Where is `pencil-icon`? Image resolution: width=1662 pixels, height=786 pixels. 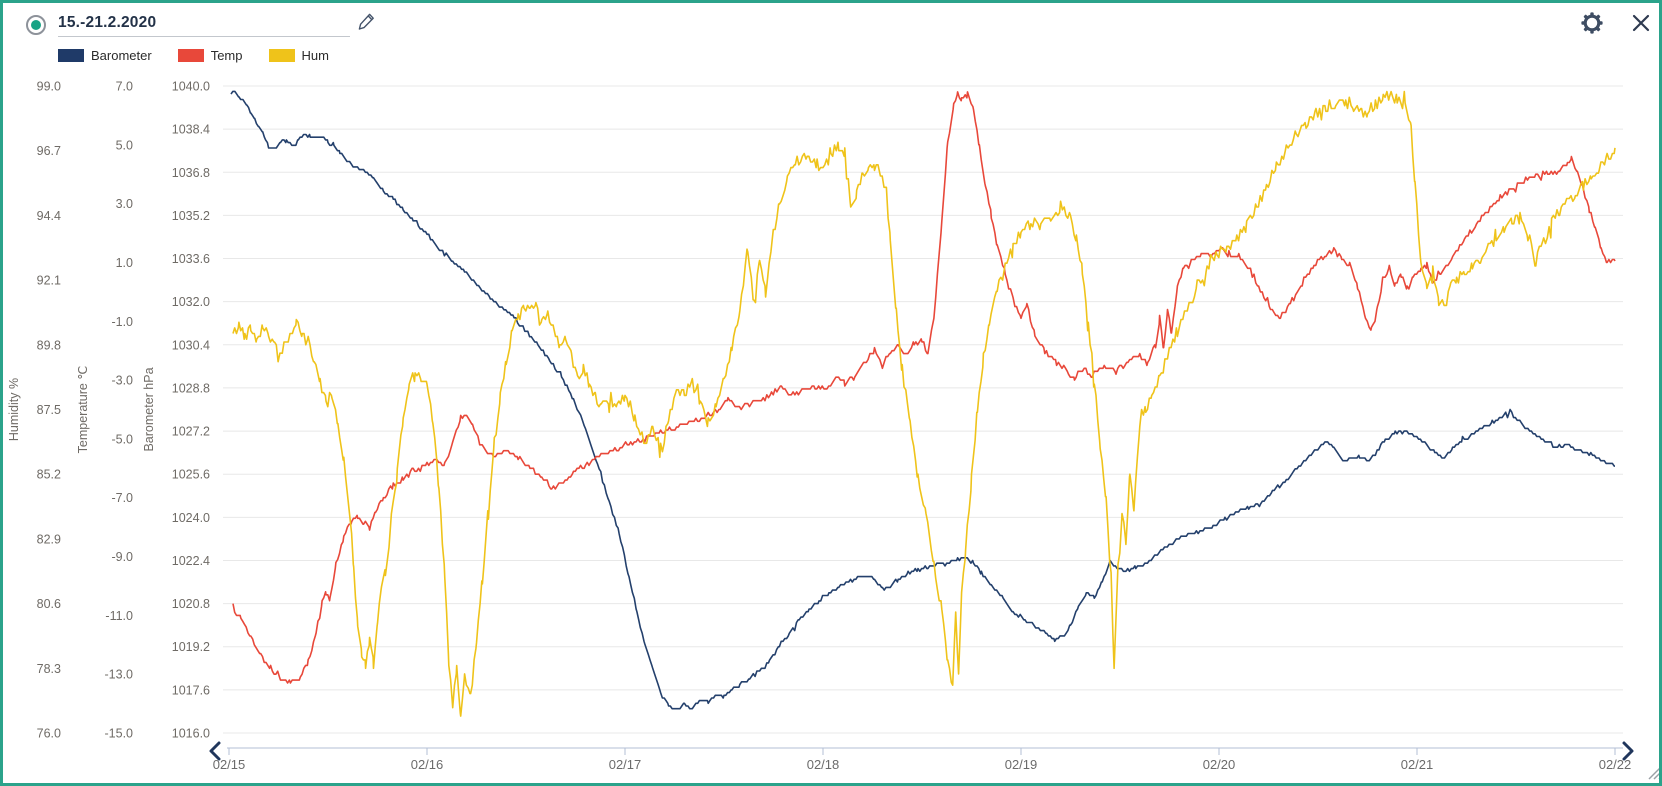 pencil-icon is located at coordinates (366, 21).